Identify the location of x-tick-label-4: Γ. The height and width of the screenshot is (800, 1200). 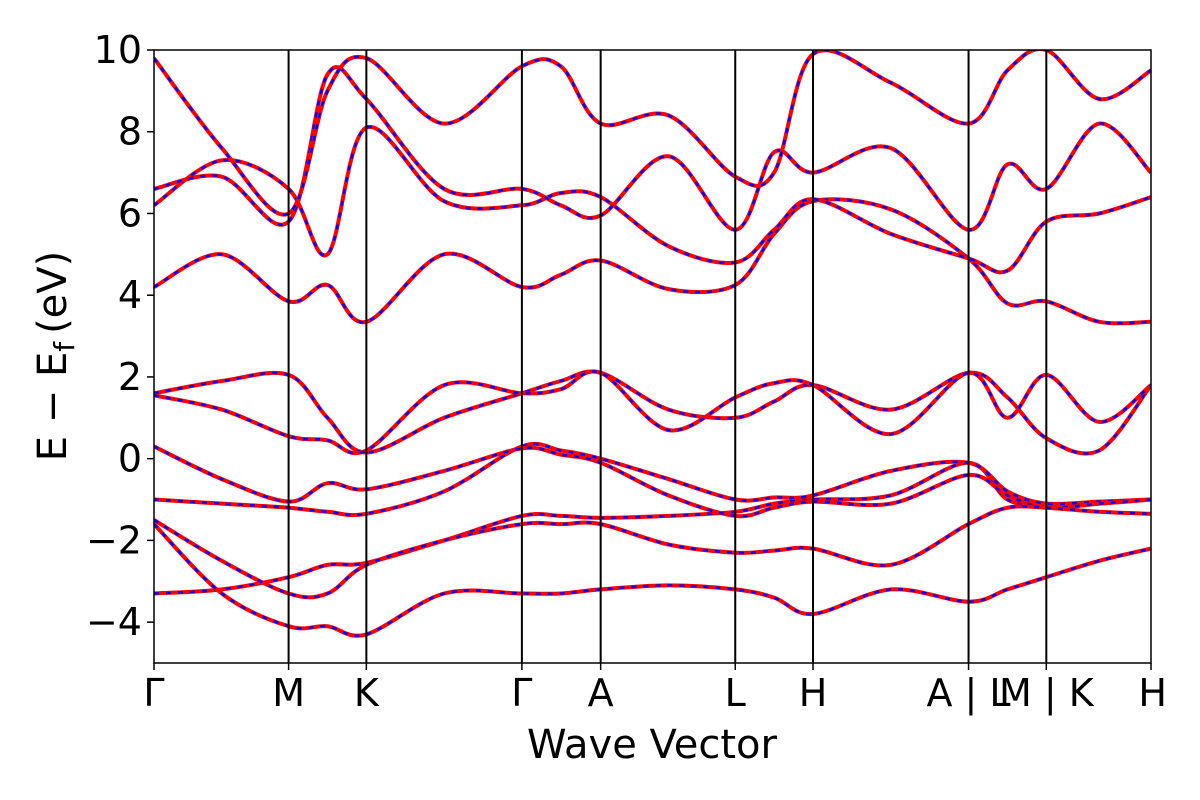
(521, 693).